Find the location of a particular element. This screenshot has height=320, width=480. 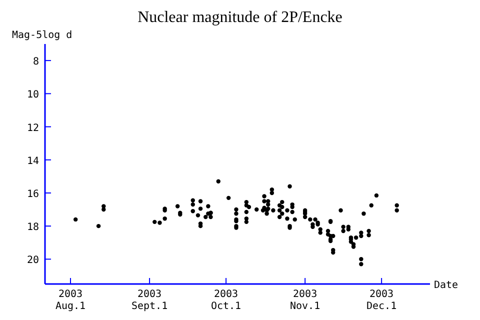

x-tick-label: 2003 Oct.1 is located at coordinates (226, 300).